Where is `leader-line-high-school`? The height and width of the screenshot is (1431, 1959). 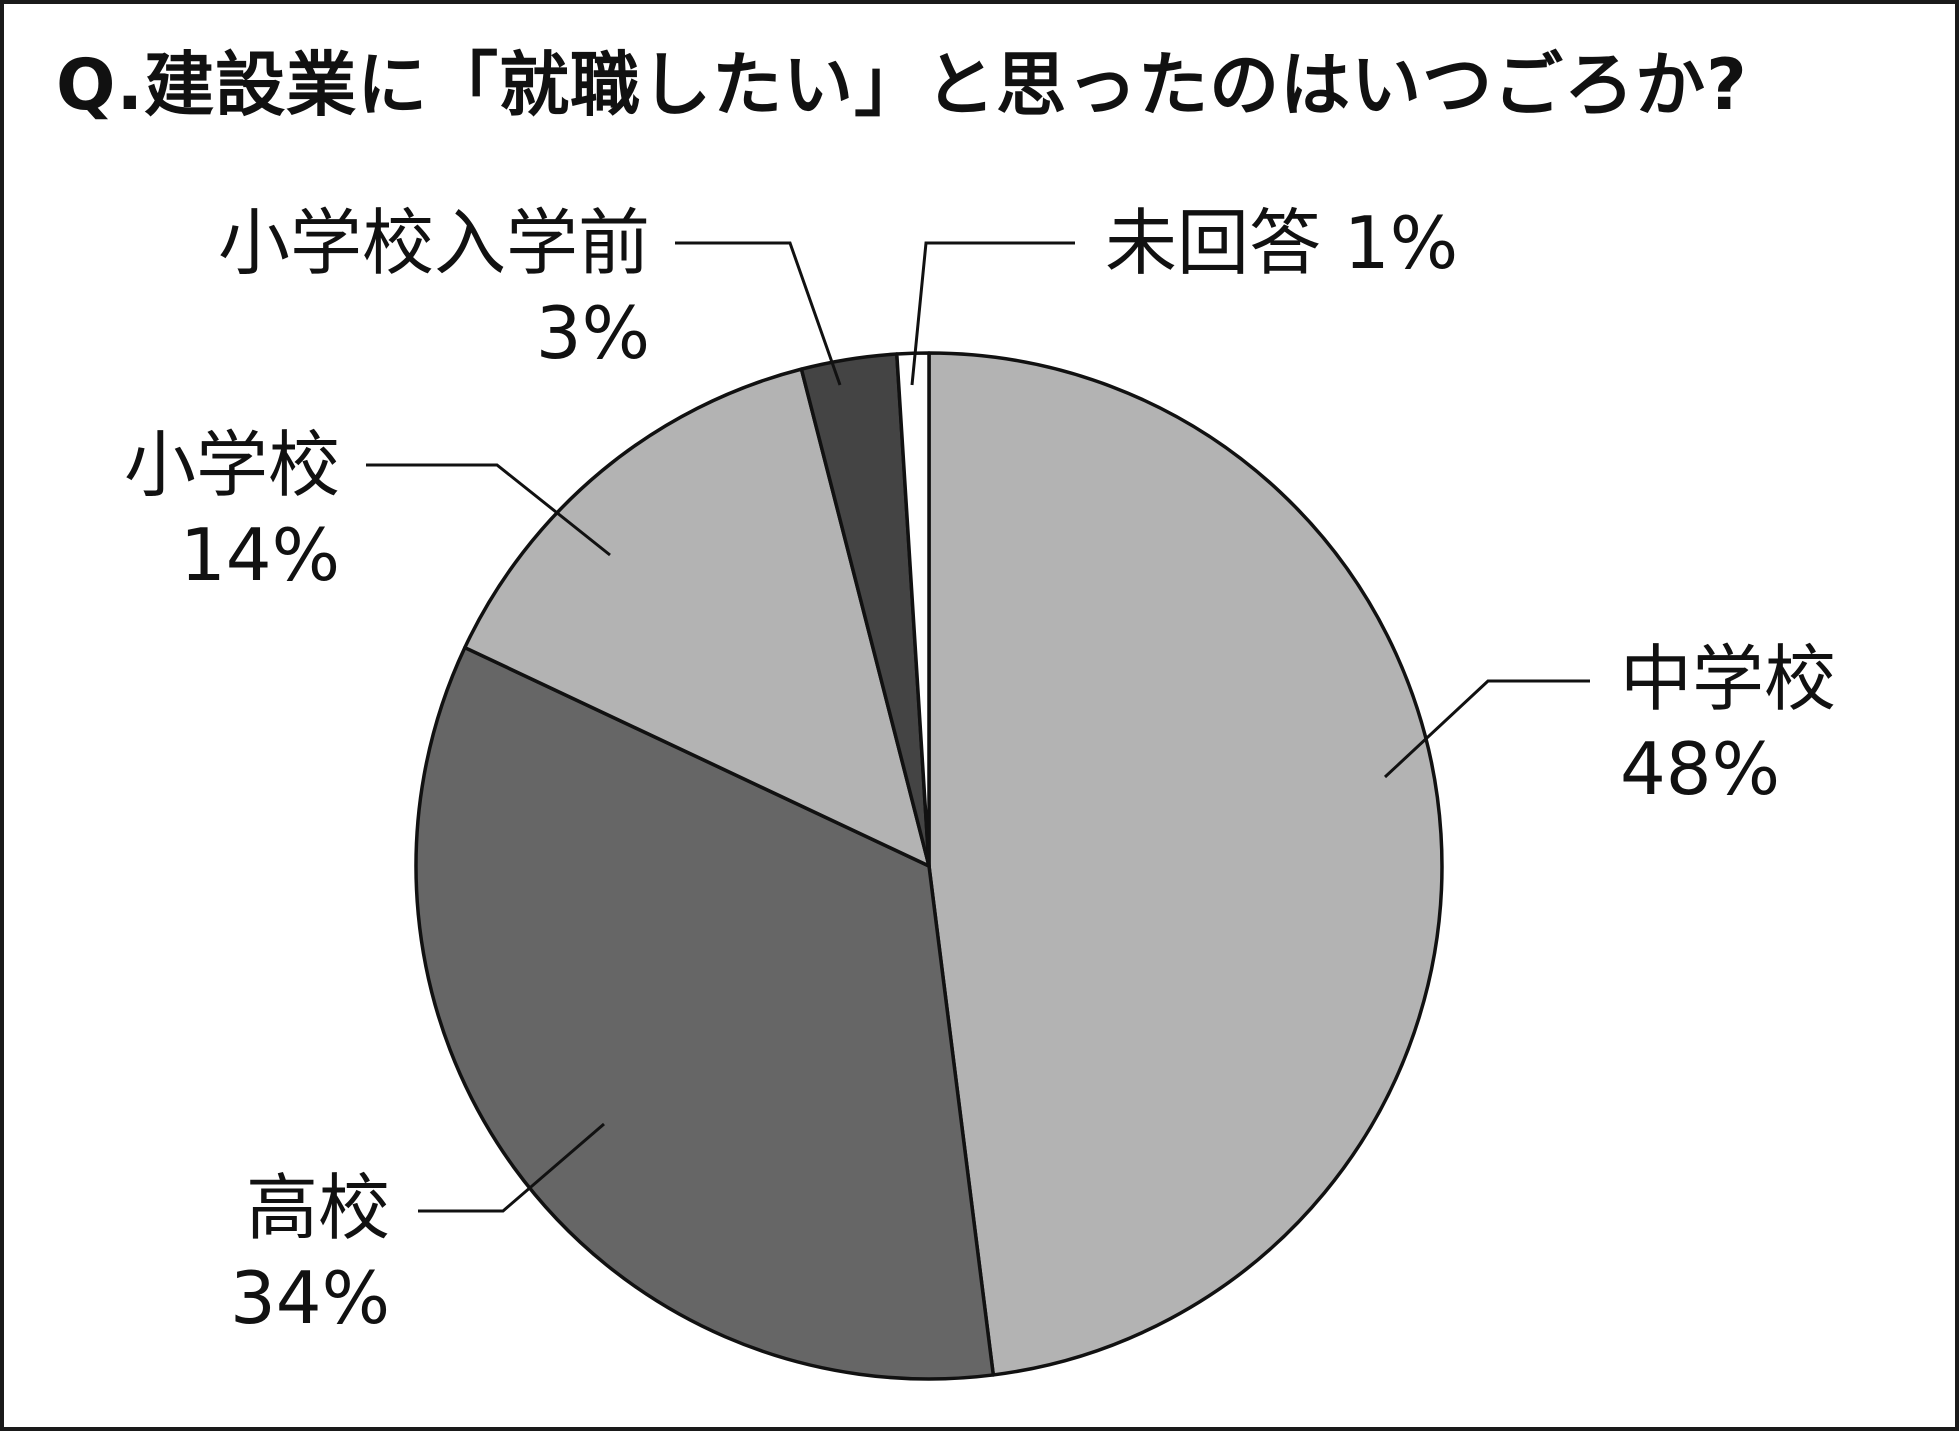
leader-line-high-school is located at coordinates (511, 1167).